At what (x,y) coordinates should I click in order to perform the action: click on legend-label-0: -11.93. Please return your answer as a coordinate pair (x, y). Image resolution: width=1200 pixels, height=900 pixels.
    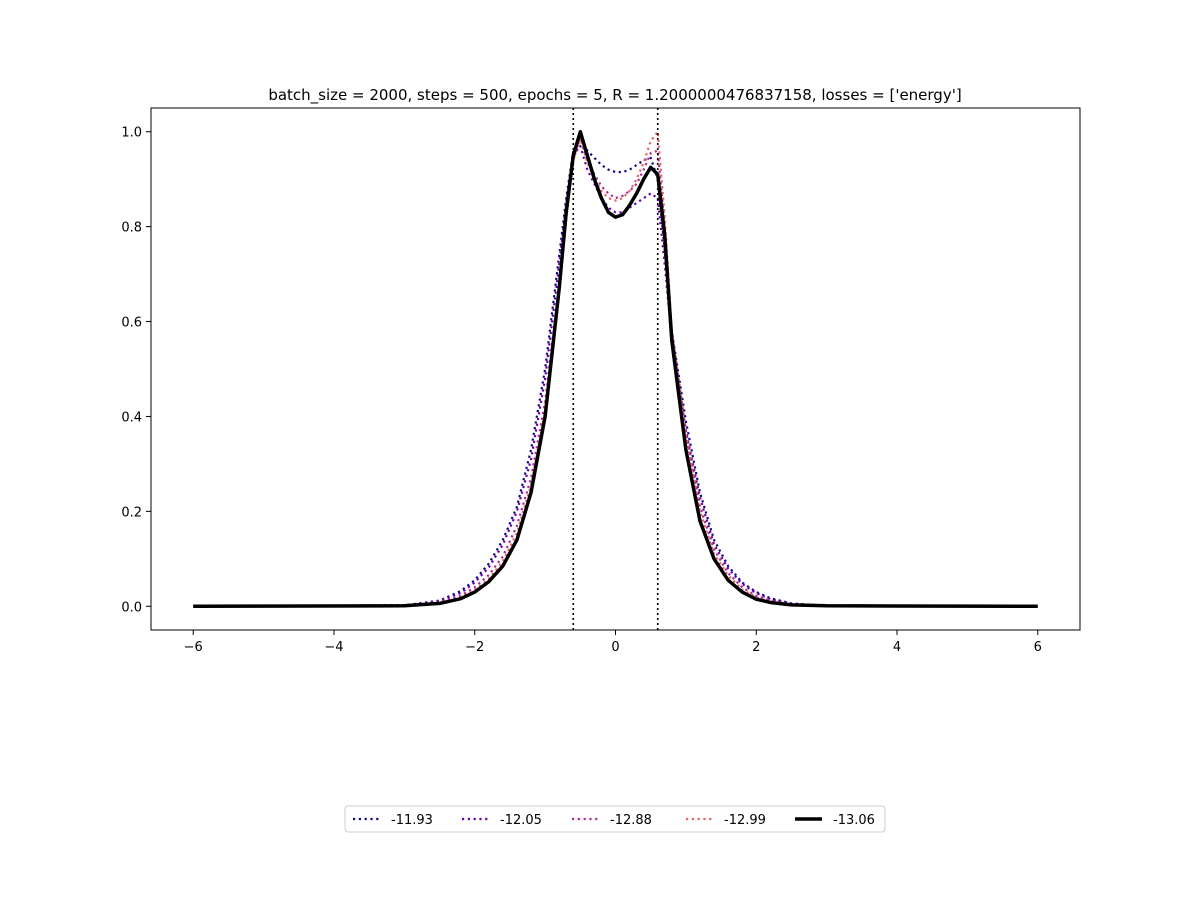
    Looking at the image, I should click on (412, 820).